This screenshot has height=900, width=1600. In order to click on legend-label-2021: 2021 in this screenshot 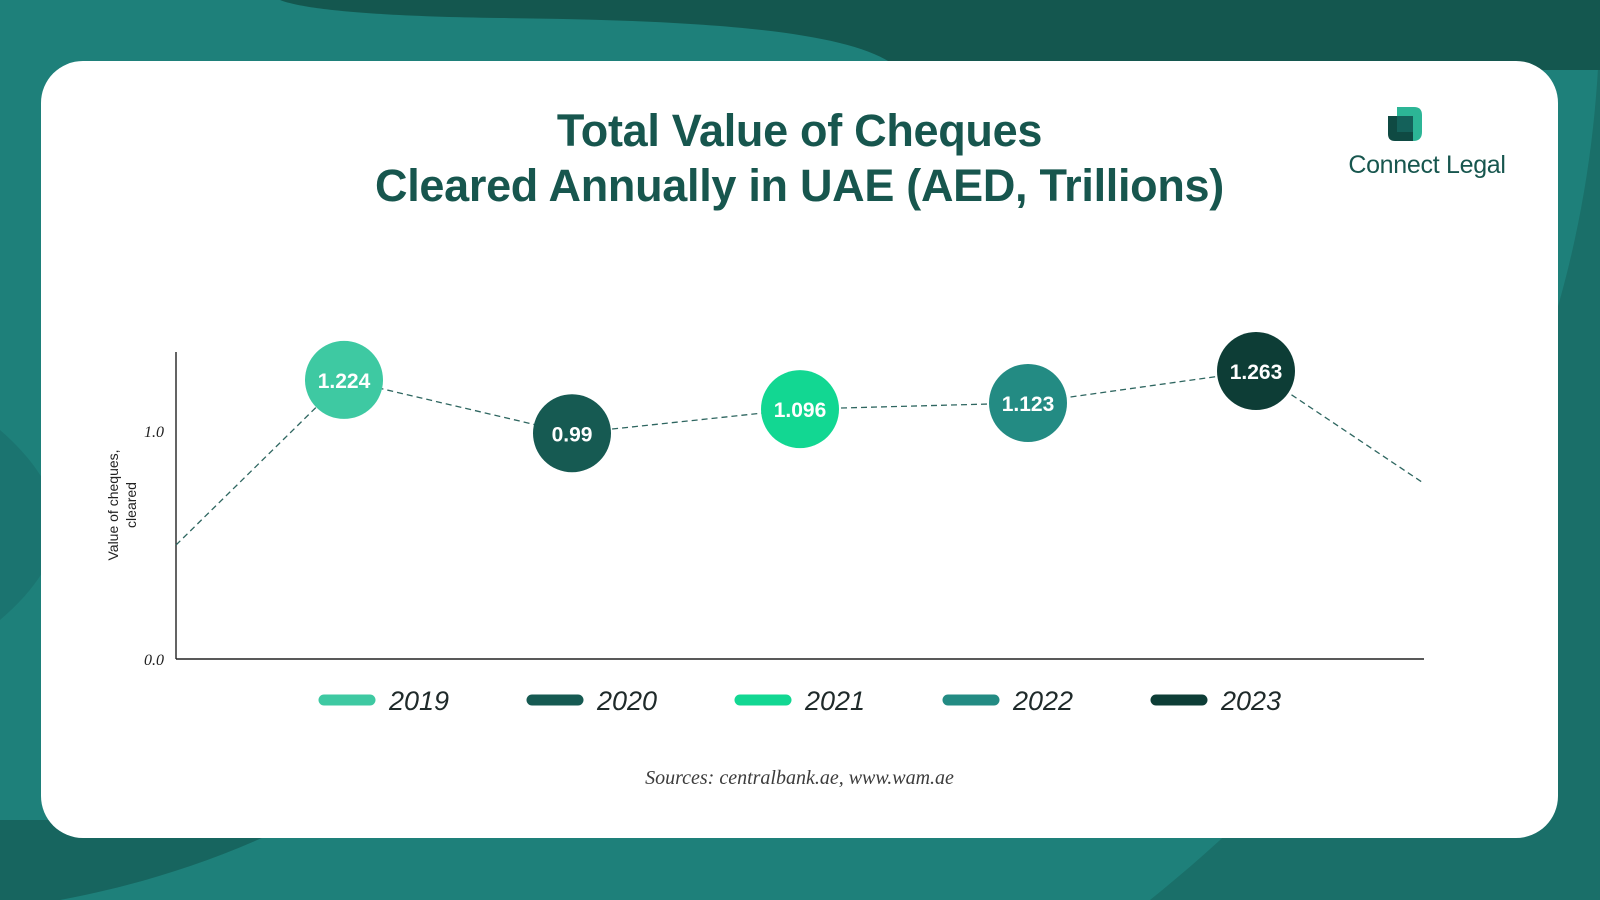, I will do `click(834, 701)`.